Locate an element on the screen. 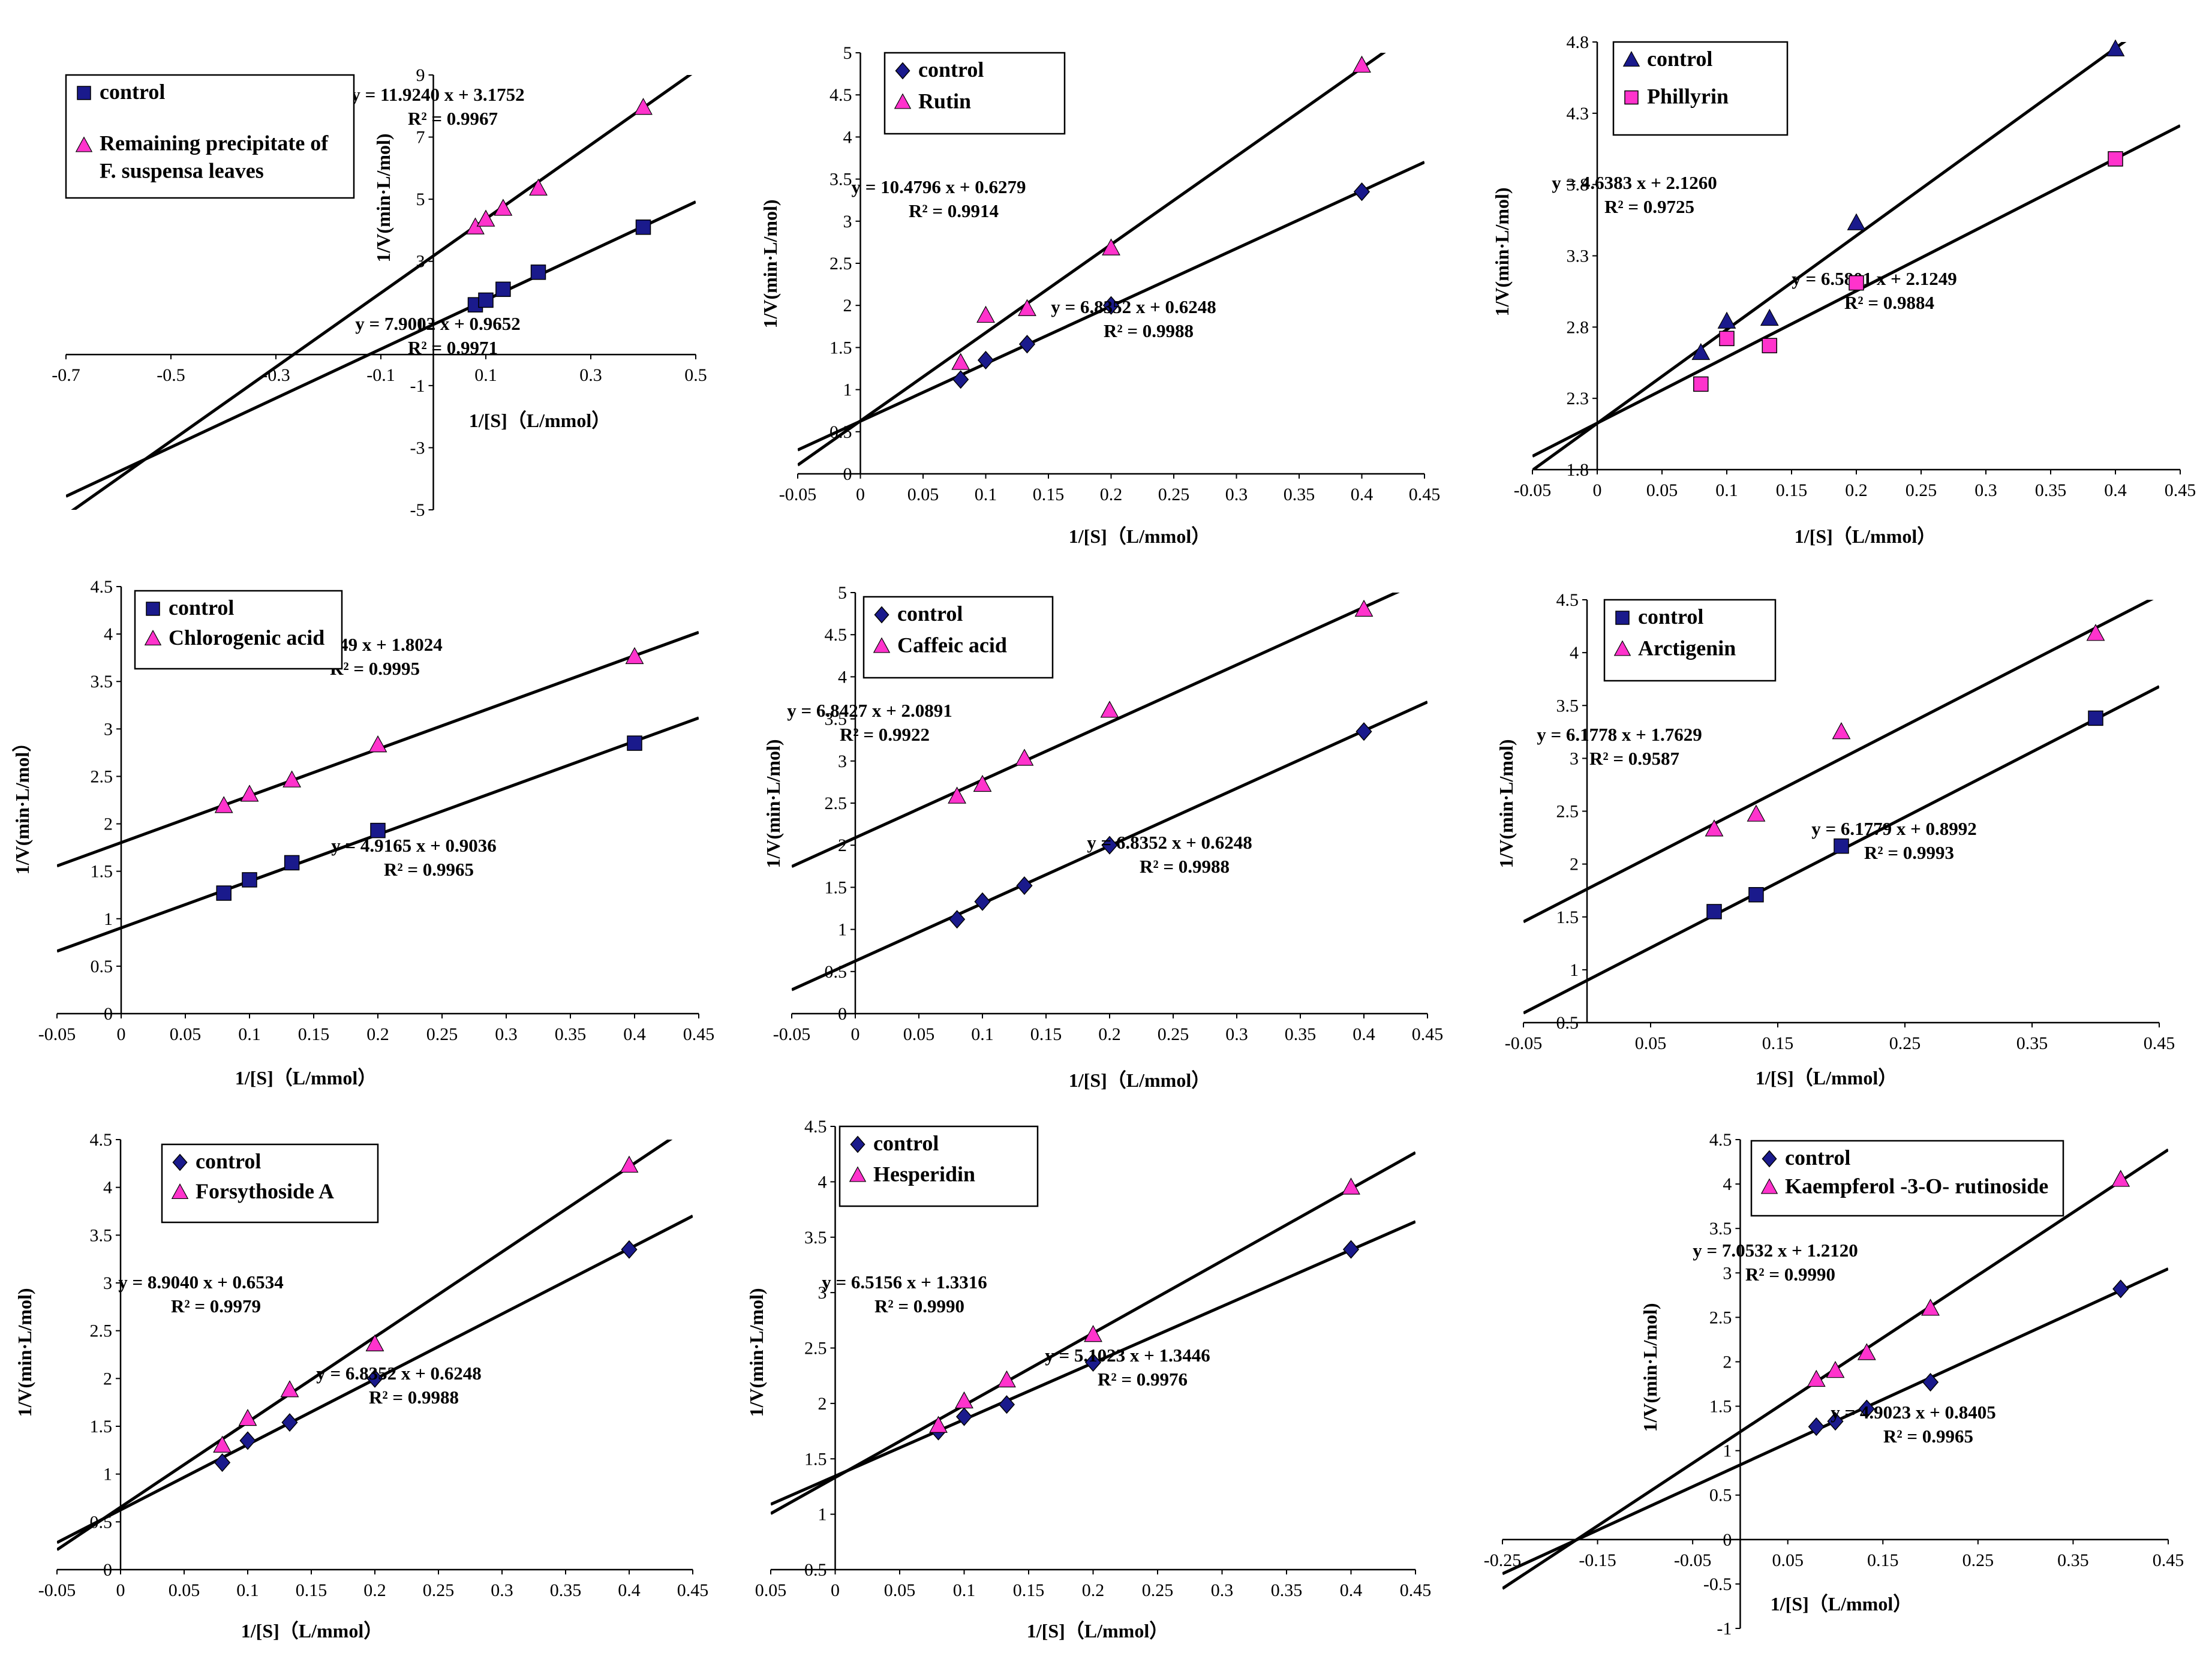 This screenshot has width=2212, height=1662. x-tick-label: 0.4 is located at coordinates (629, 1590).